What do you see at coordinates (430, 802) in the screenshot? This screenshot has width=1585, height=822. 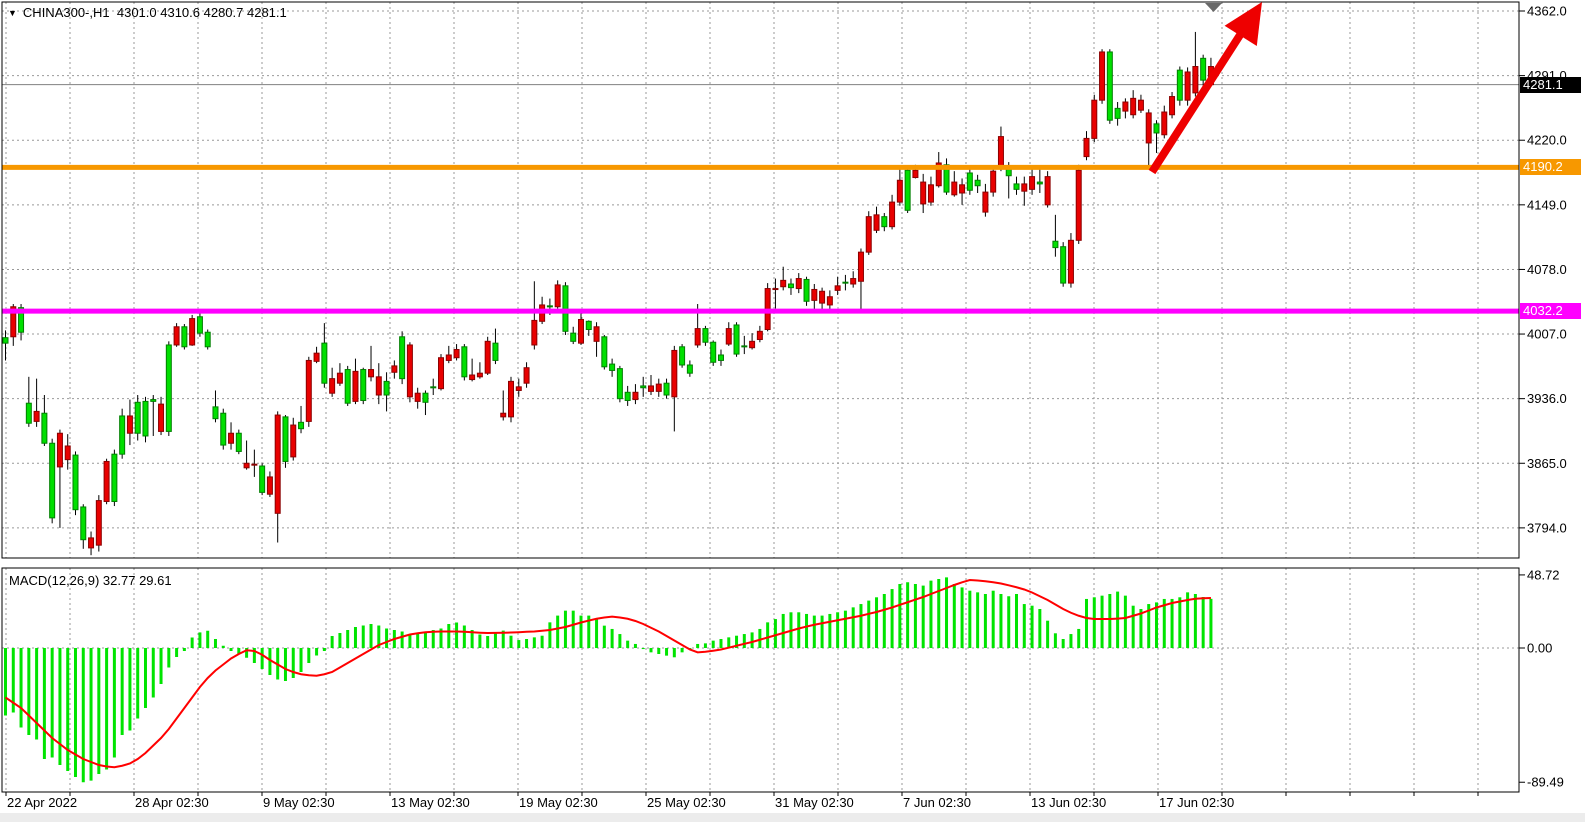 I see `time-axis-label: 13 May 02:30` at bounding box center [430, 802].